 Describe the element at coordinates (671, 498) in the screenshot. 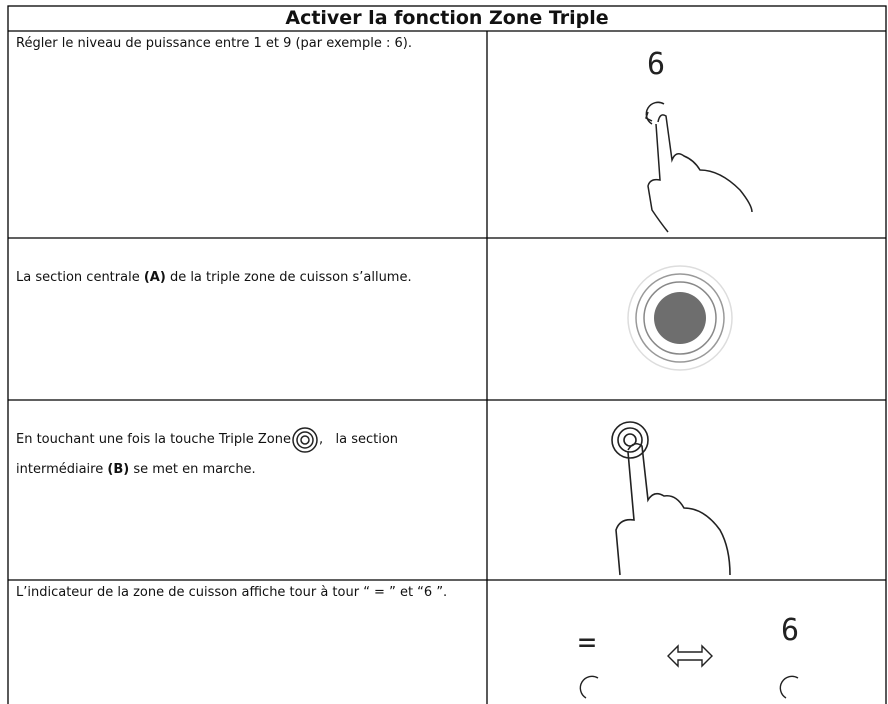

I see `triple-hand` at that location.